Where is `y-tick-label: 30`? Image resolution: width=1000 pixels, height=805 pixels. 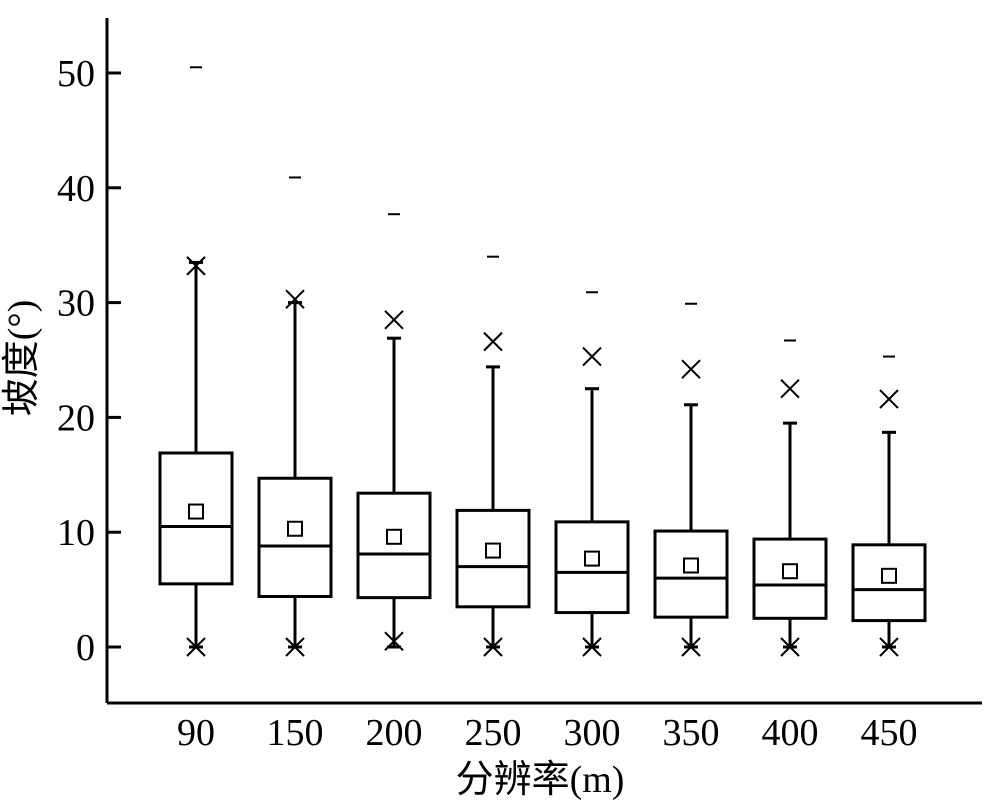 y-tick-label: 30 is located at coordinates (76, 304).